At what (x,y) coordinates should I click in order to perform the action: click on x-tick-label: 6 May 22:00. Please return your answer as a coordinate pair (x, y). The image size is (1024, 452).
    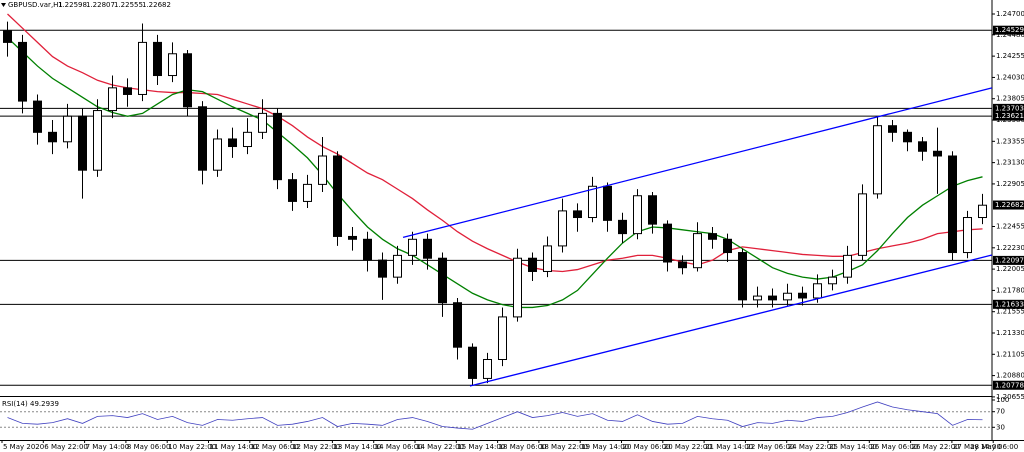
    Looking at the image, I should click on (66, 447).